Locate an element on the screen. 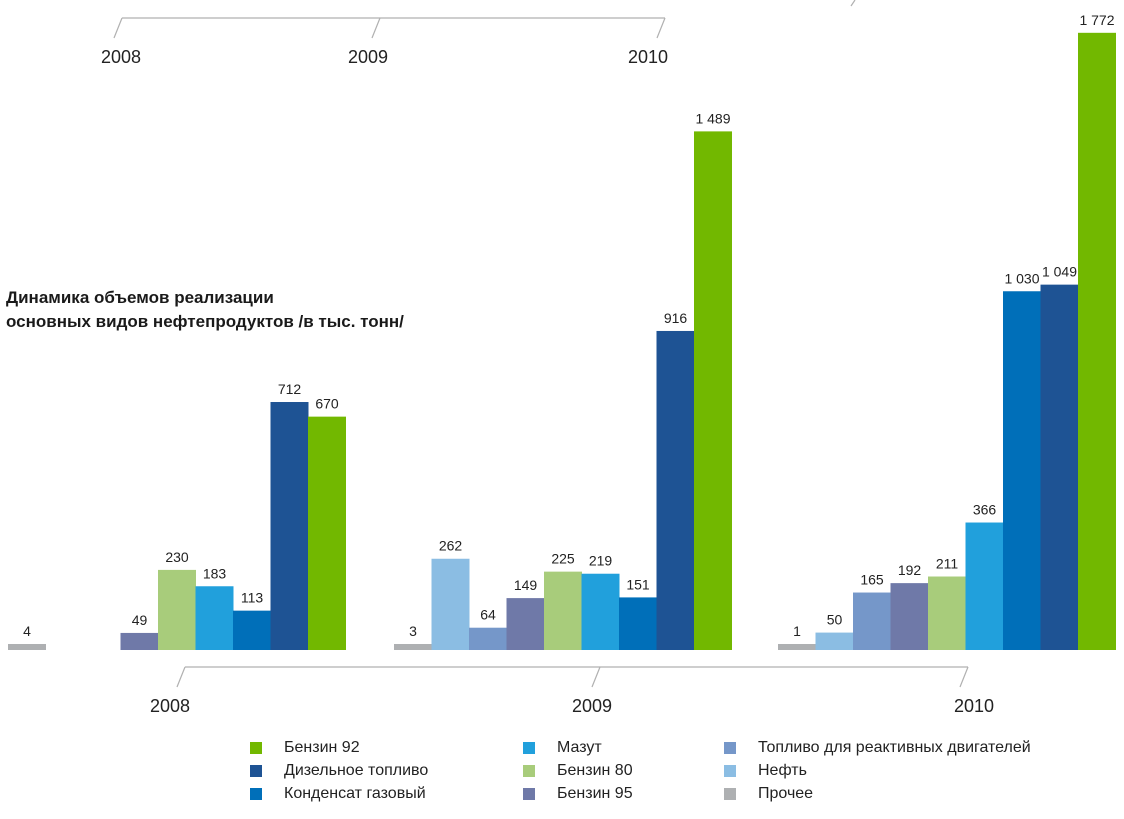  top-axis-tick-2009 is located at coordinates (376, 28).